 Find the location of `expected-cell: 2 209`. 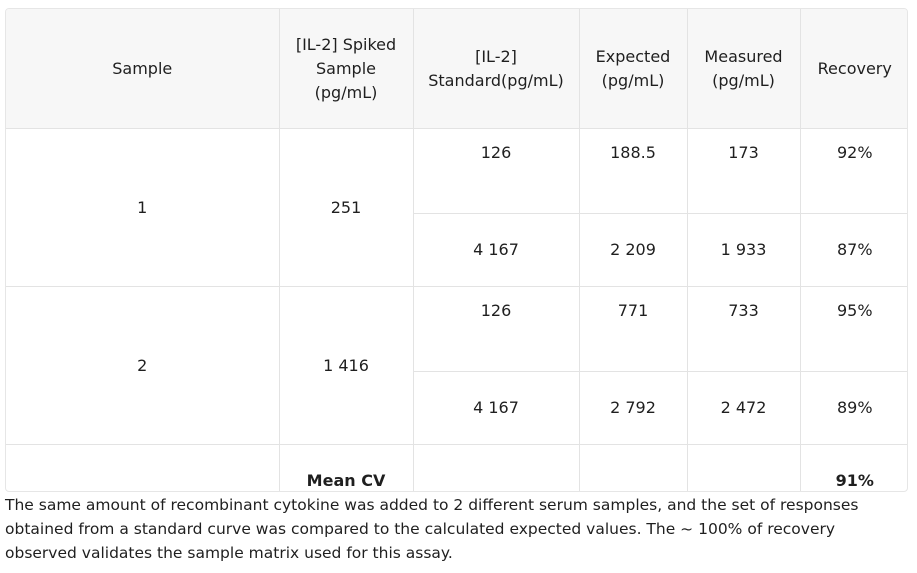

expected-cell: 2 209 is located at coordinates (633, 250).